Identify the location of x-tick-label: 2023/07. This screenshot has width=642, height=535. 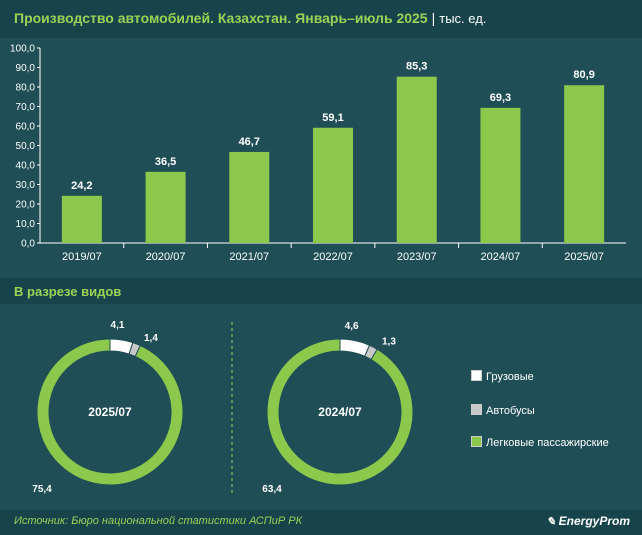
(417, 257).